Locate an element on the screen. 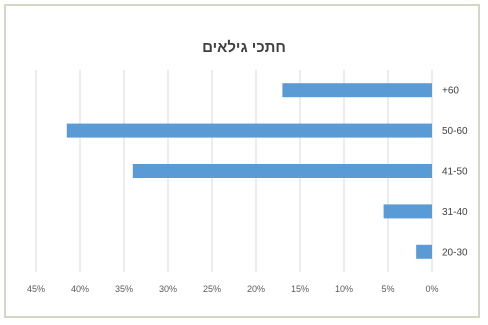 This screenshot has height=325, width=488. x-tick-label: 40% is located at coordinates (80, 289).